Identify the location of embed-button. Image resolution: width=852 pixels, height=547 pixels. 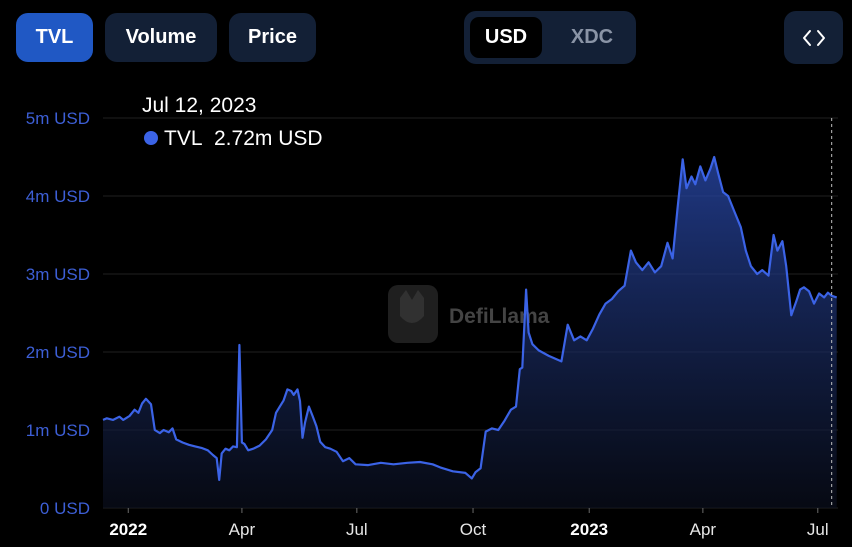
(813, 37).